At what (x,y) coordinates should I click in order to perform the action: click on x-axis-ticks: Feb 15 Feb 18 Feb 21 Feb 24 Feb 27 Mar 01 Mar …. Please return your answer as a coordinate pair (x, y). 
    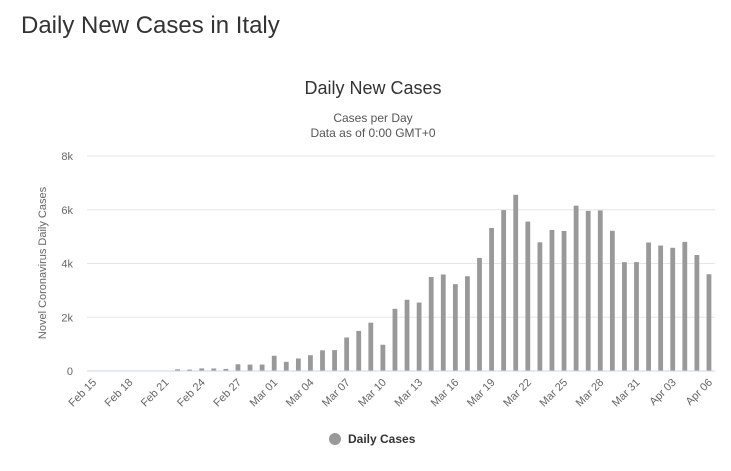
    Looking at the image, I should click on (390, 393).